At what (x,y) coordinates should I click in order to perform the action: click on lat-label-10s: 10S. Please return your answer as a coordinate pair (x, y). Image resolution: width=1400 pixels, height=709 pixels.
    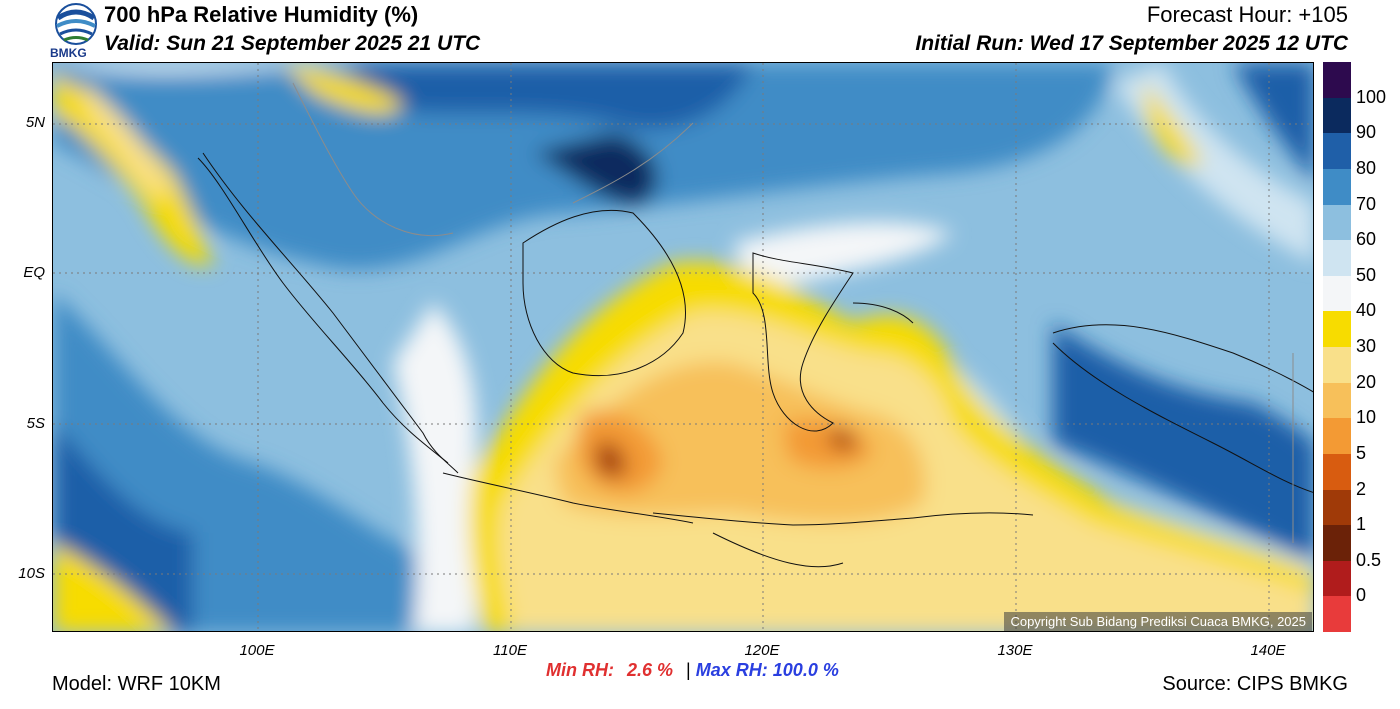
    Looking at the image, I should click on (31, 573).